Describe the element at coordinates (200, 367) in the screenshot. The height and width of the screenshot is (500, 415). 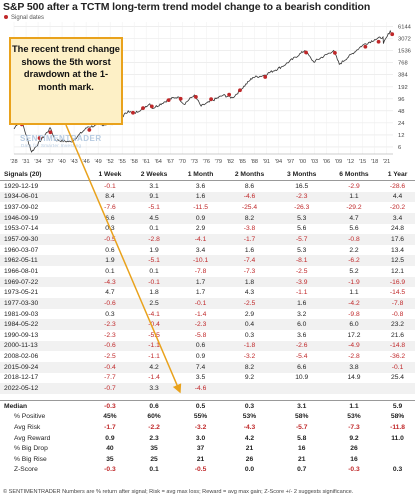
I see `return-cell: 7.4` at that location.